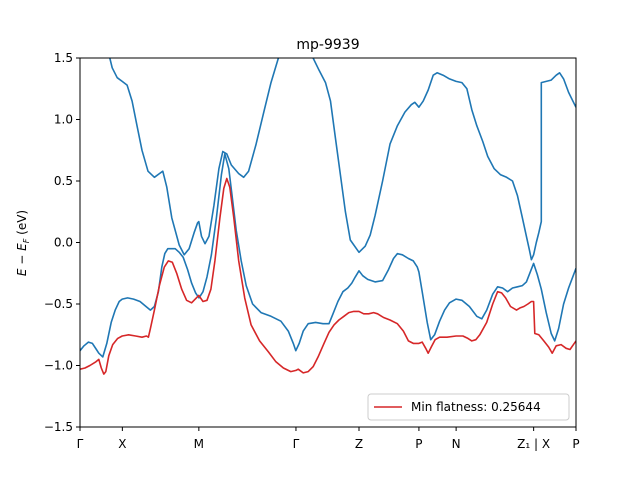  What do you see at coordinates (63, 58) in the screenshot?
I see `y-tick-label: 1.5` at bounding box center [63, 58].